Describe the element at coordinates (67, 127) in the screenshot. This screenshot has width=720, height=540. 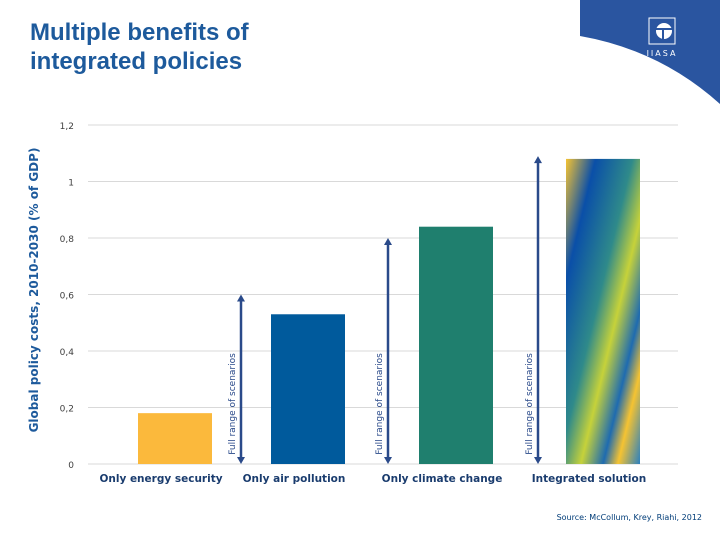
I see `y-tick-label: 1,2` at that location.